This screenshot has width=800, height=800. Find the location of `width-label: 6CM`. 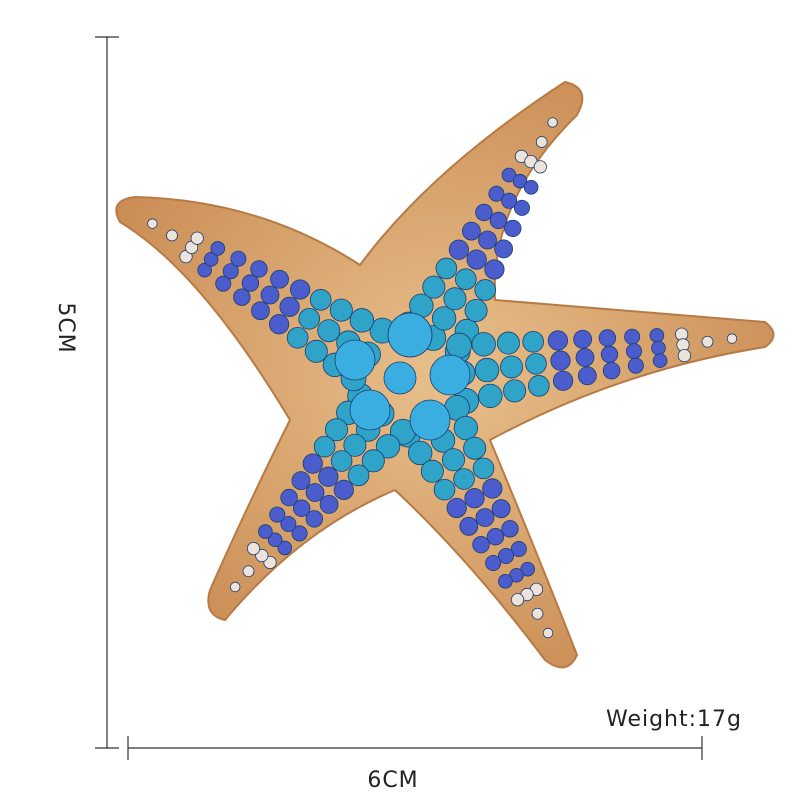

width-label: 6CM is located at coordinates (392, 780).